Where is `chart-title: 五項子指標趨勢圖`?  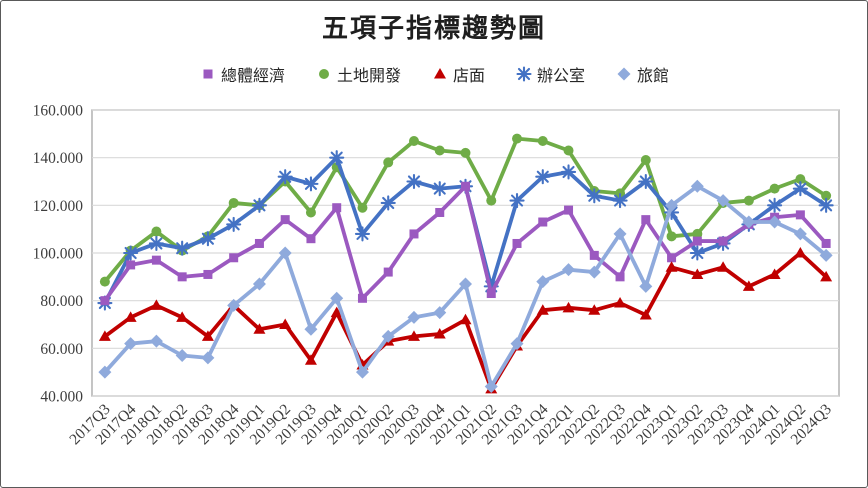
chart-title: 五項子指標趨勢圖 is located at coordinates (433, 28).